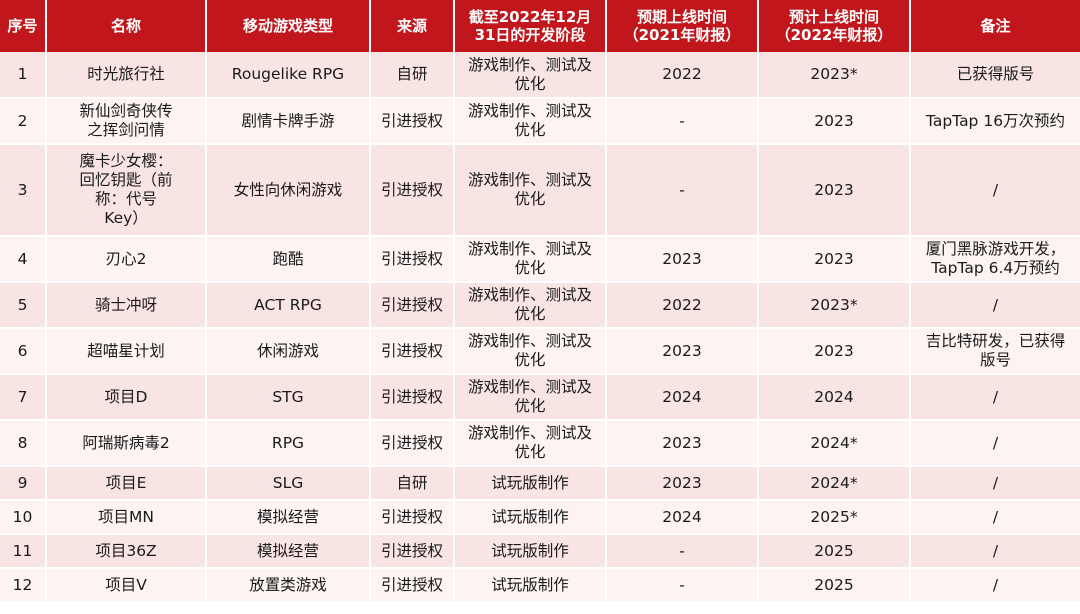  Describe the element at coordinates (682, 397) in the screenshot. I see `cell-expected-2021: 2024` at that location.